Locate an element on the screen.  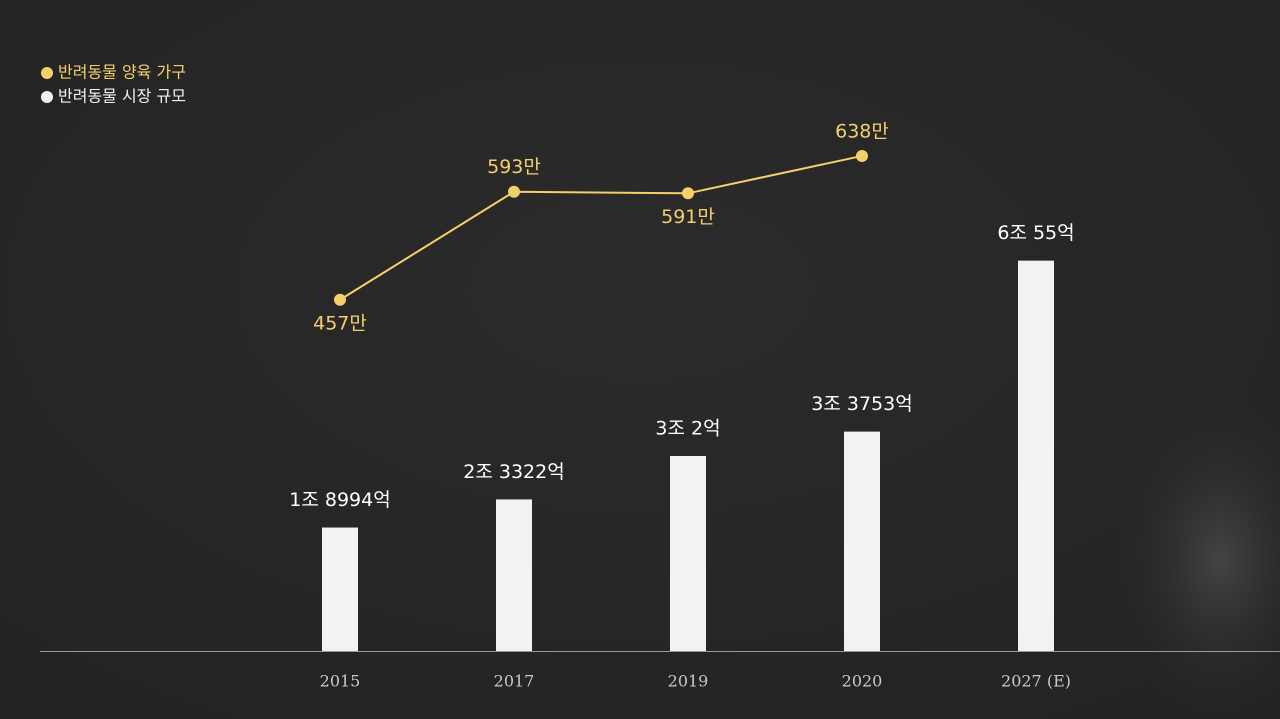
data-label: 593만 is located at coordinates (514, 167).